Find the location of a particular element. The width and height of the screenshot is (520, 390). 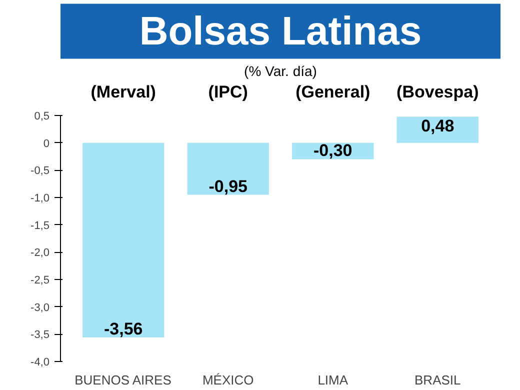

y-tick-label: -1,5 is located at coordinates (40, 226).